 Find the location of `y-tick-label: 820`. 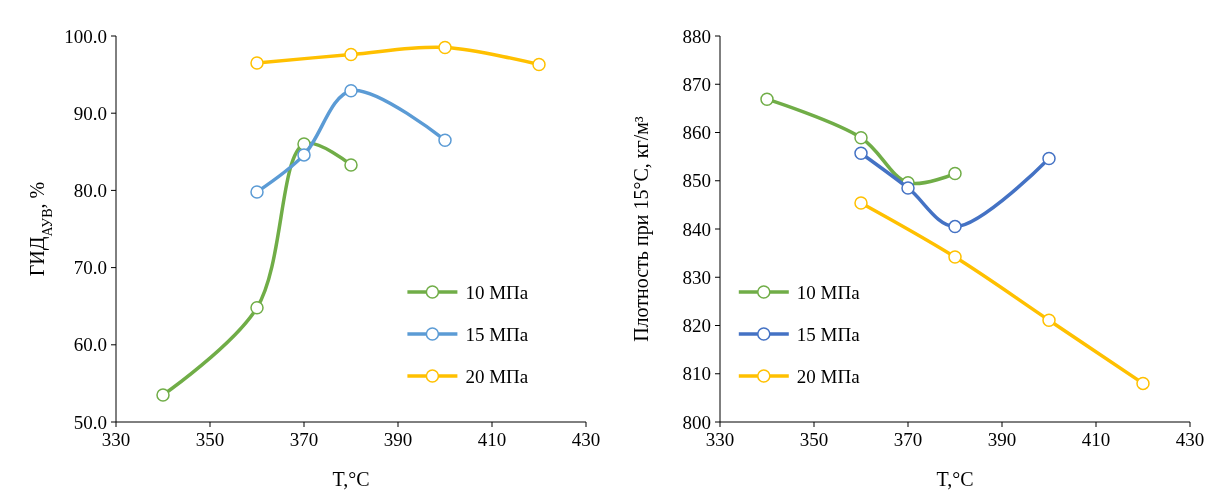

y-tick-label: 820 is located at coordinates (696, 326).